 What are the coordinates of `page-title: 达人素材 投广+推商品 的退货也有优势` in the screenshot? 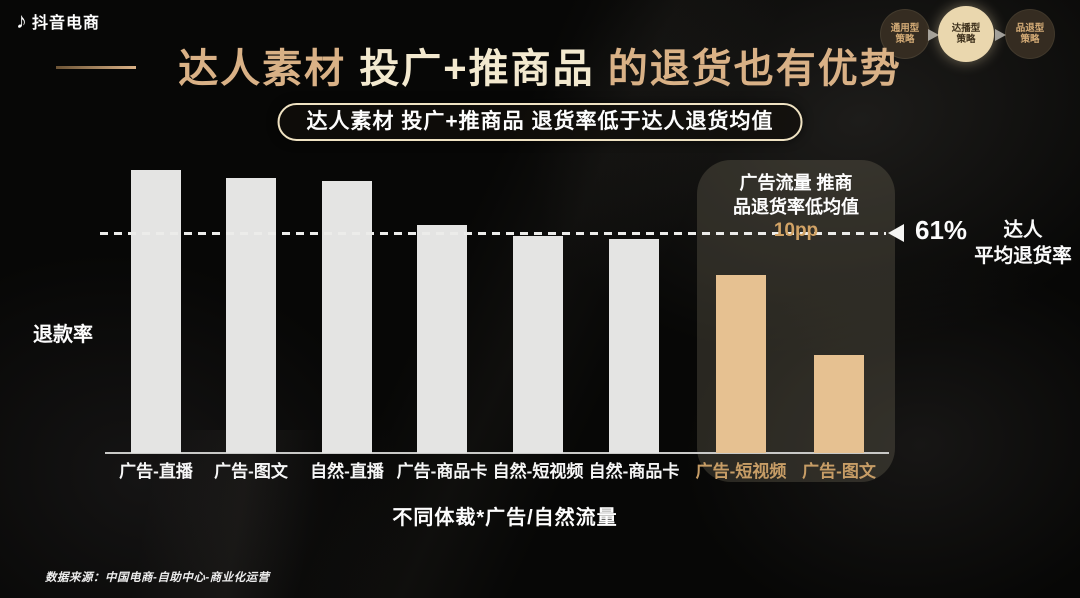 It's located at (540, 65).